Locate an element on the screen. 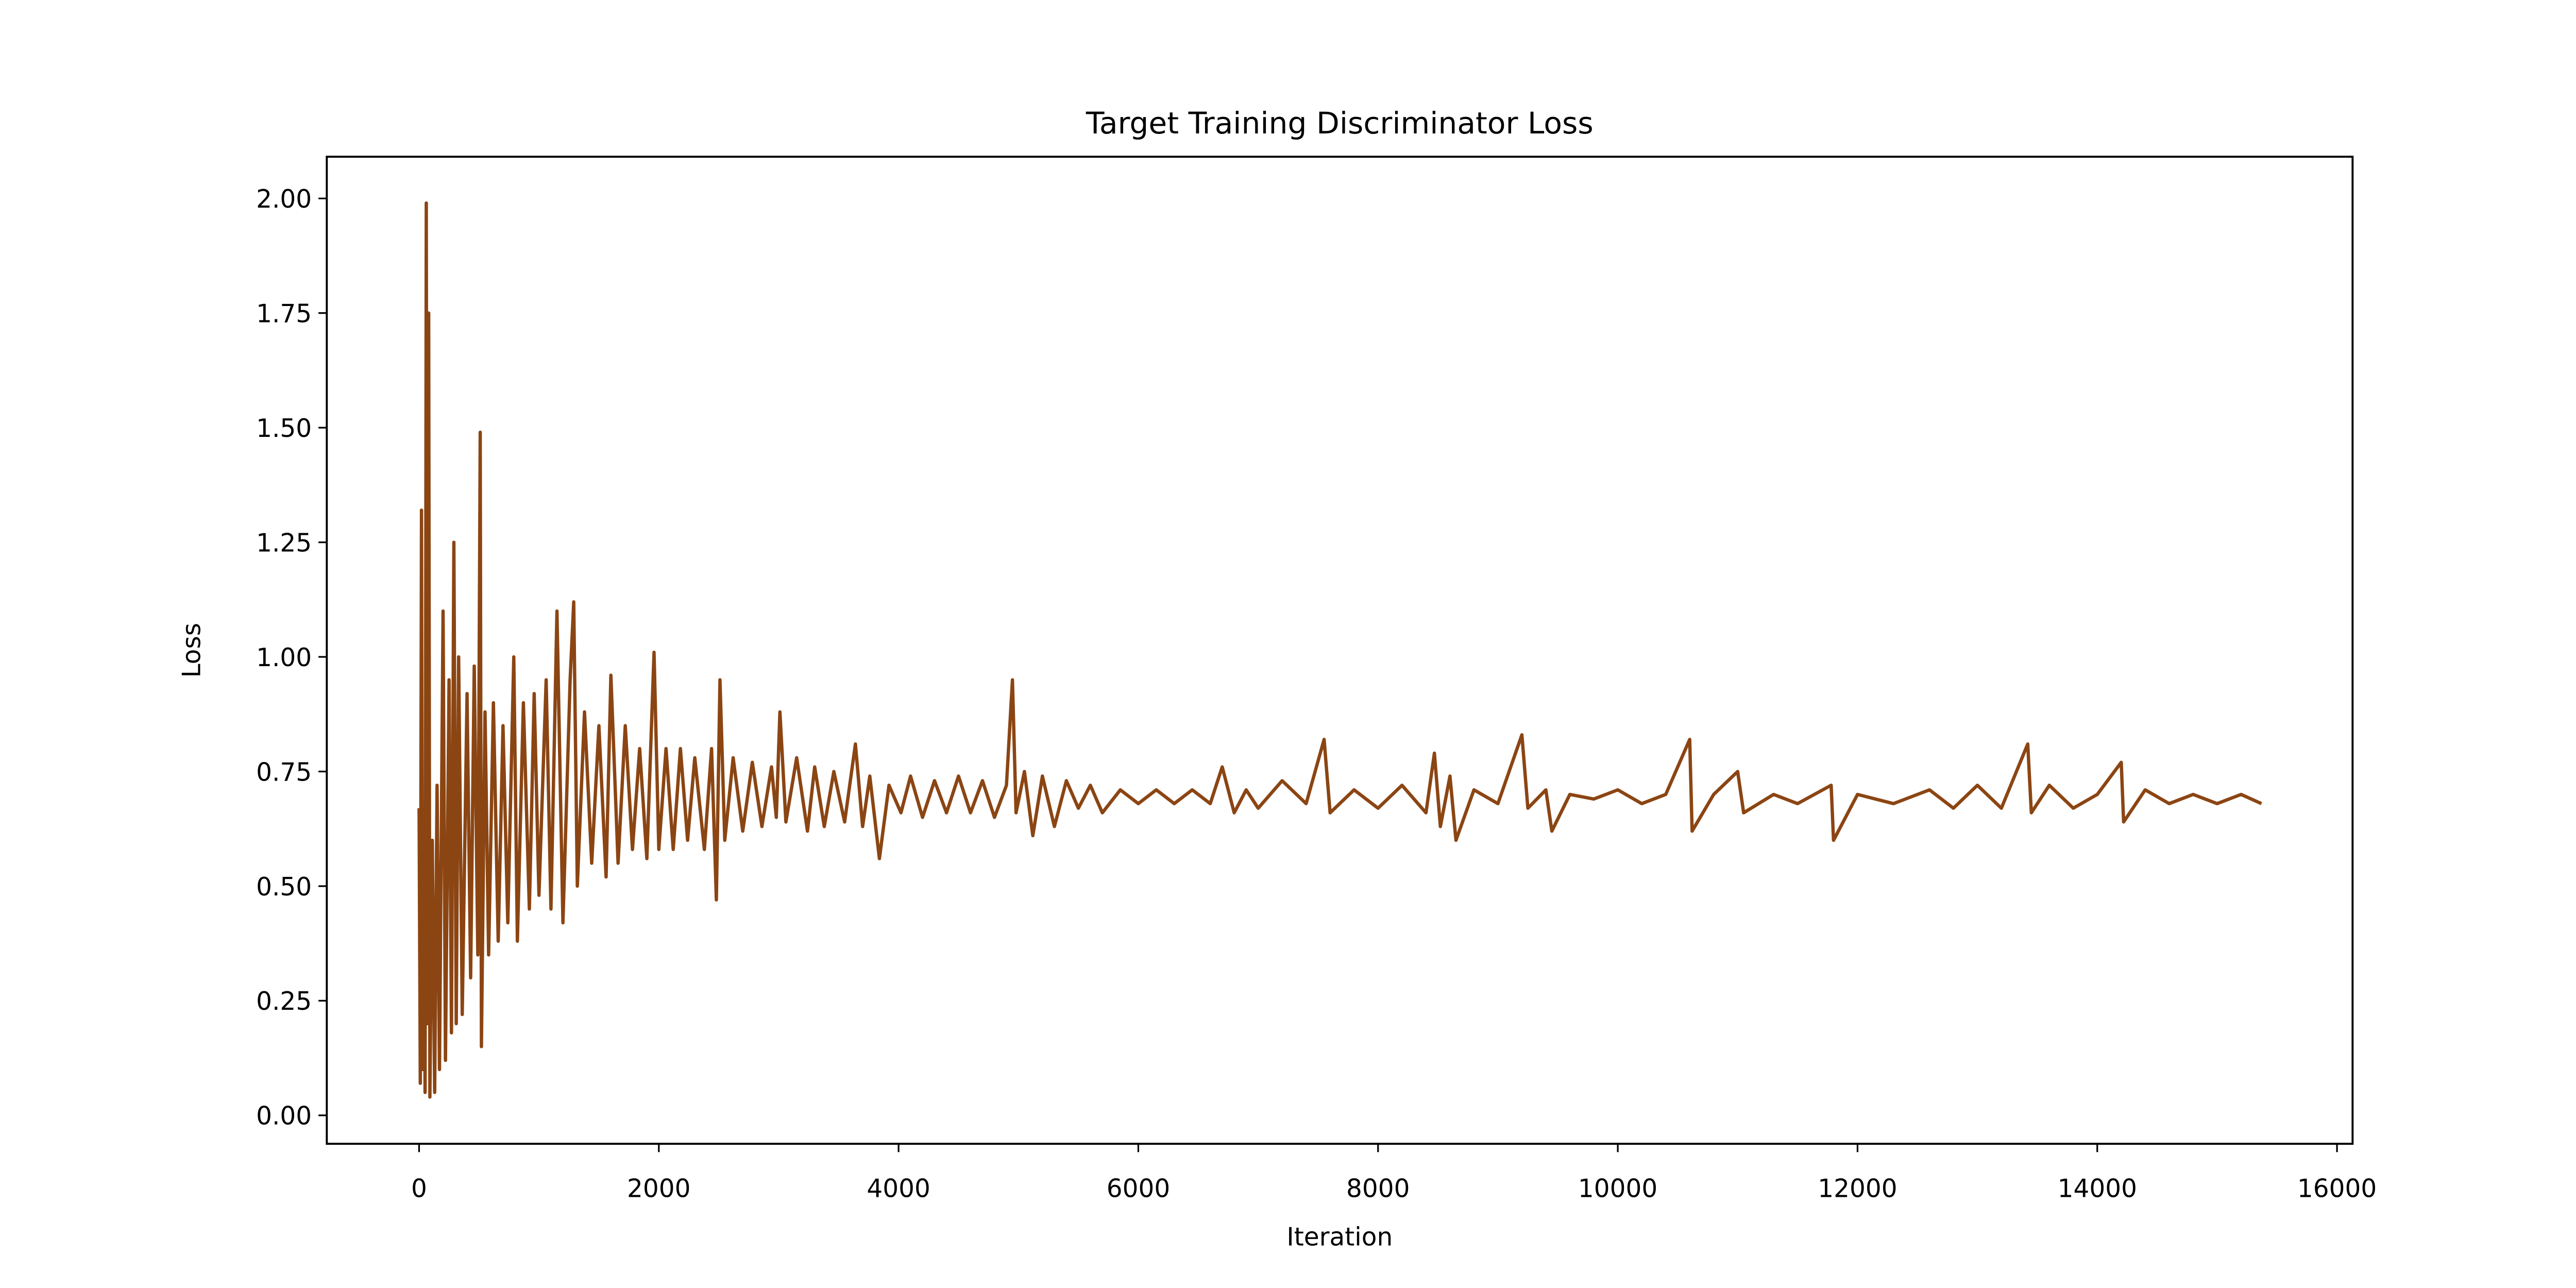 The height and width of the screenshot is (1288, 2576). y-tick-label: 1.75 is located at coordinates (284, 313).